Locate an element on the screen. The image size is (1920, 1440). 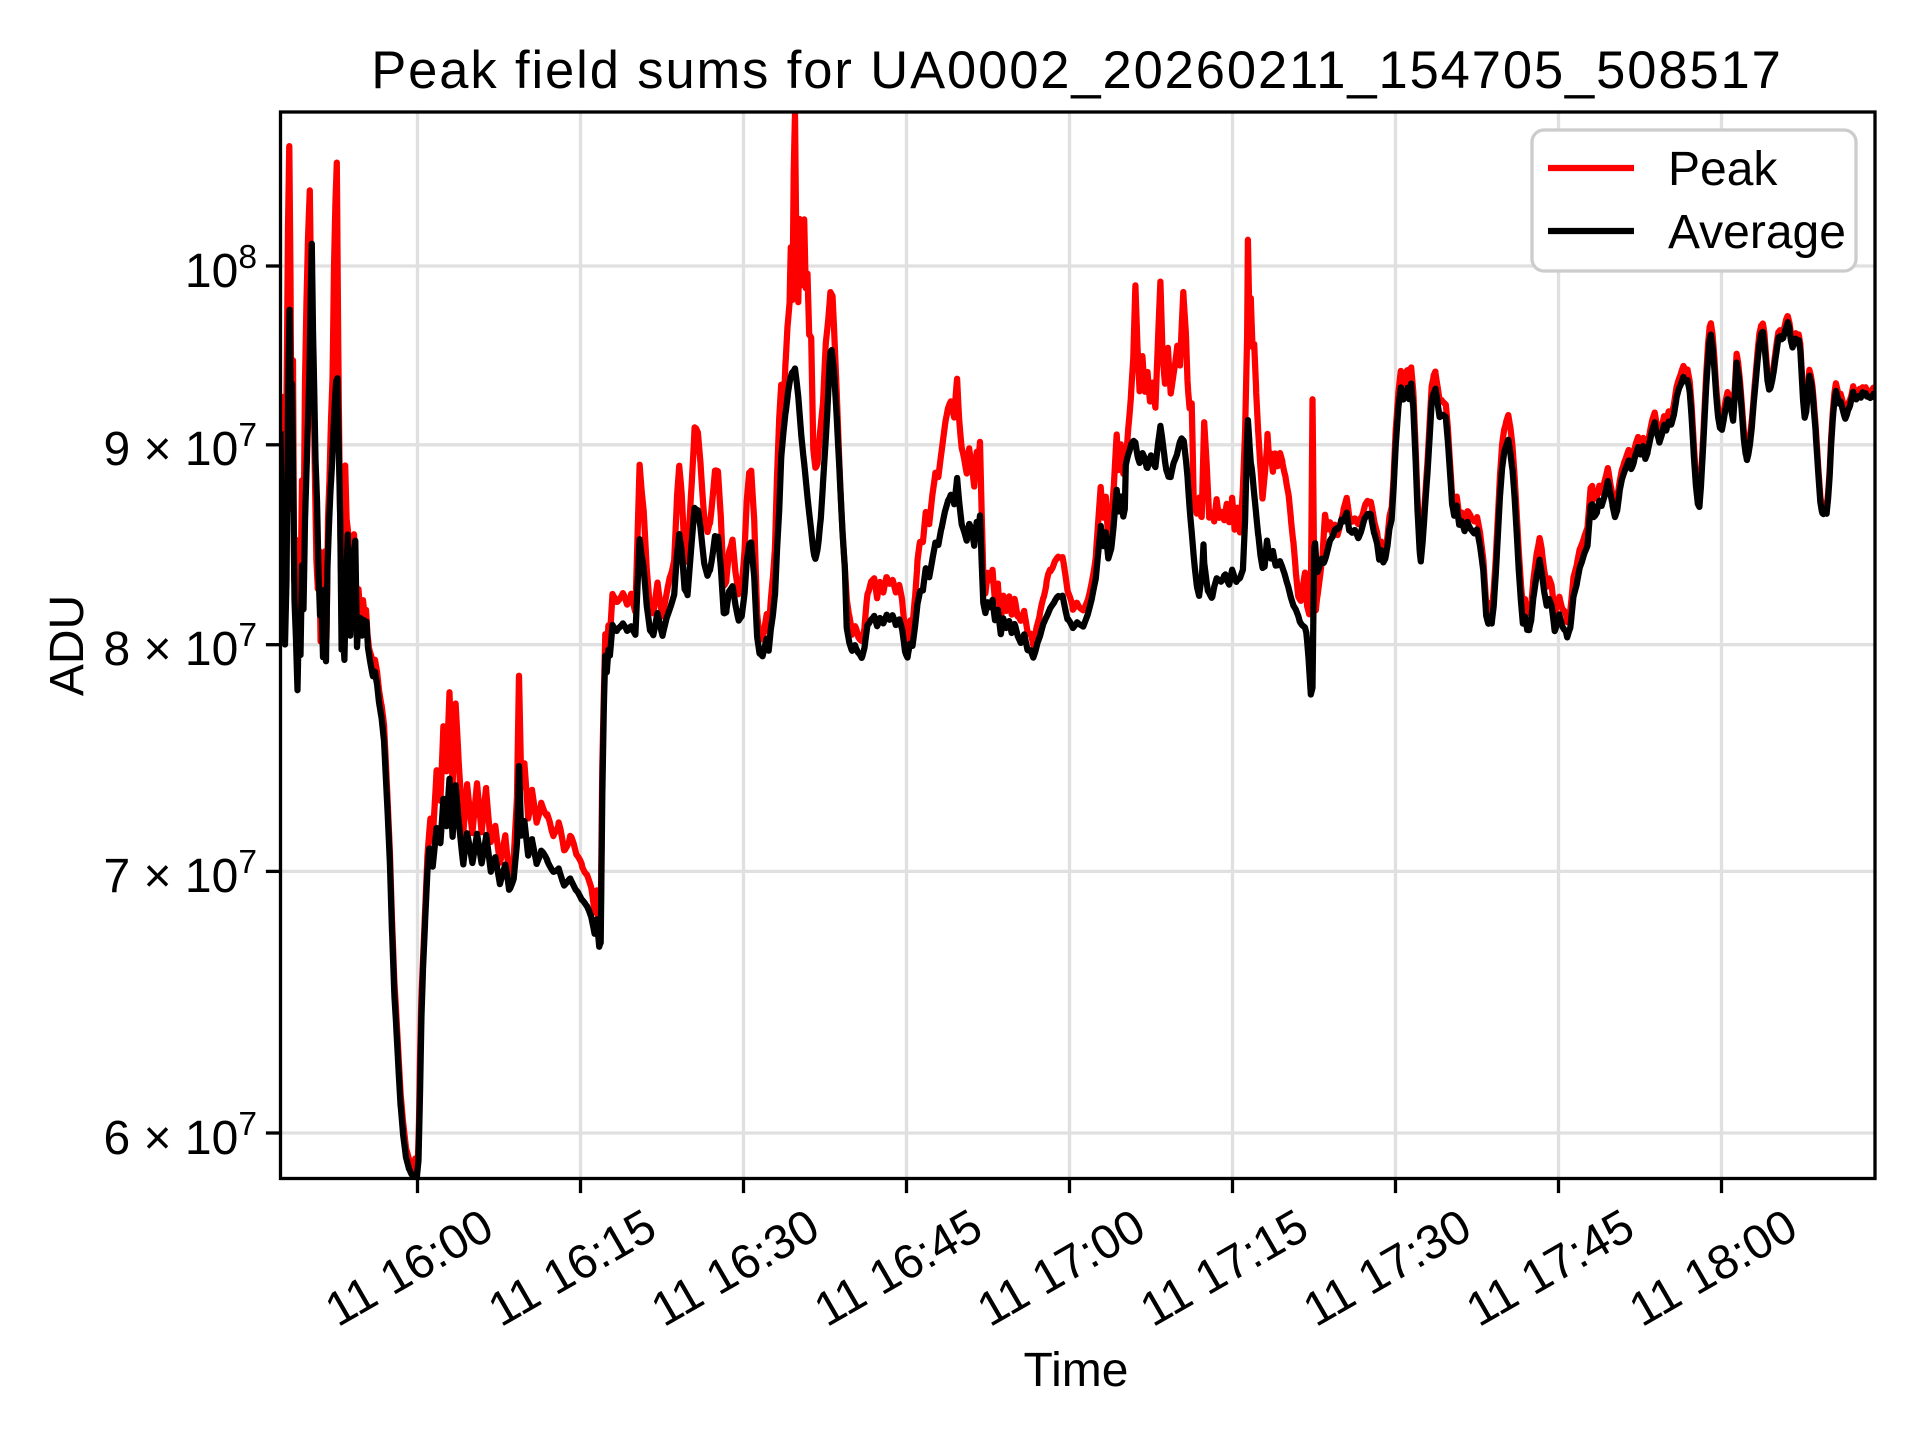
svg-text: 8 × 10⁷ is located at coordinates (180, 646).